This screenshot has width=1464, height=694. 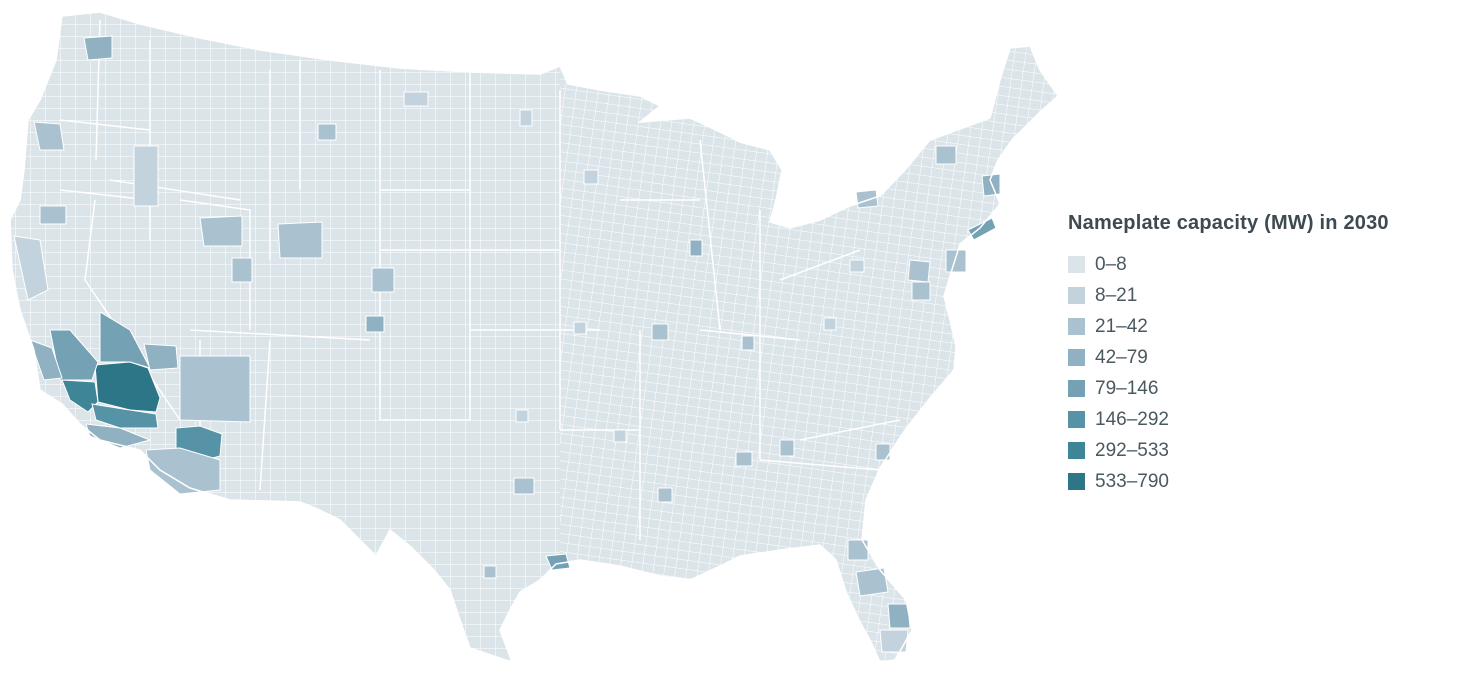 What do you see at coordinates (1121, 326) in the screenshot?
I see `legend-label: 21–42` at bounding box center [1121, 326].